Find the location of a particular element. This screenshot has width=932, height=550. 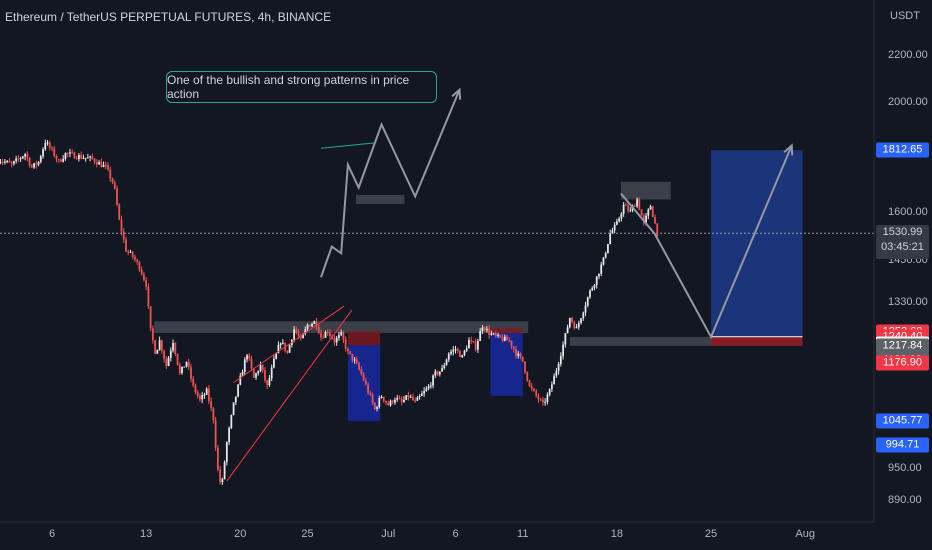

pattern-sketch-path is located at coordinates (390, 183).